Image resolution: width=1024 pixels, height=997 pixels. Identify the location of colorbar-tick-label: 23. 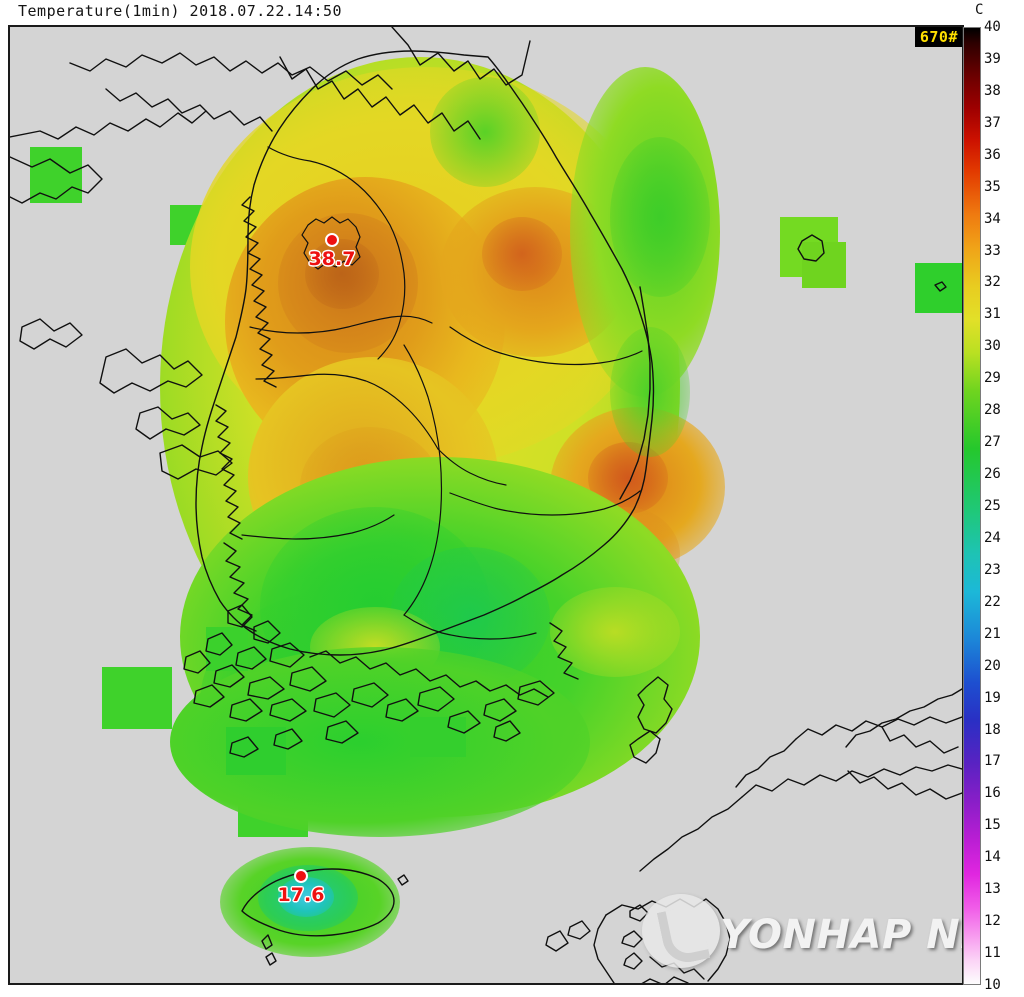
(992, 569).